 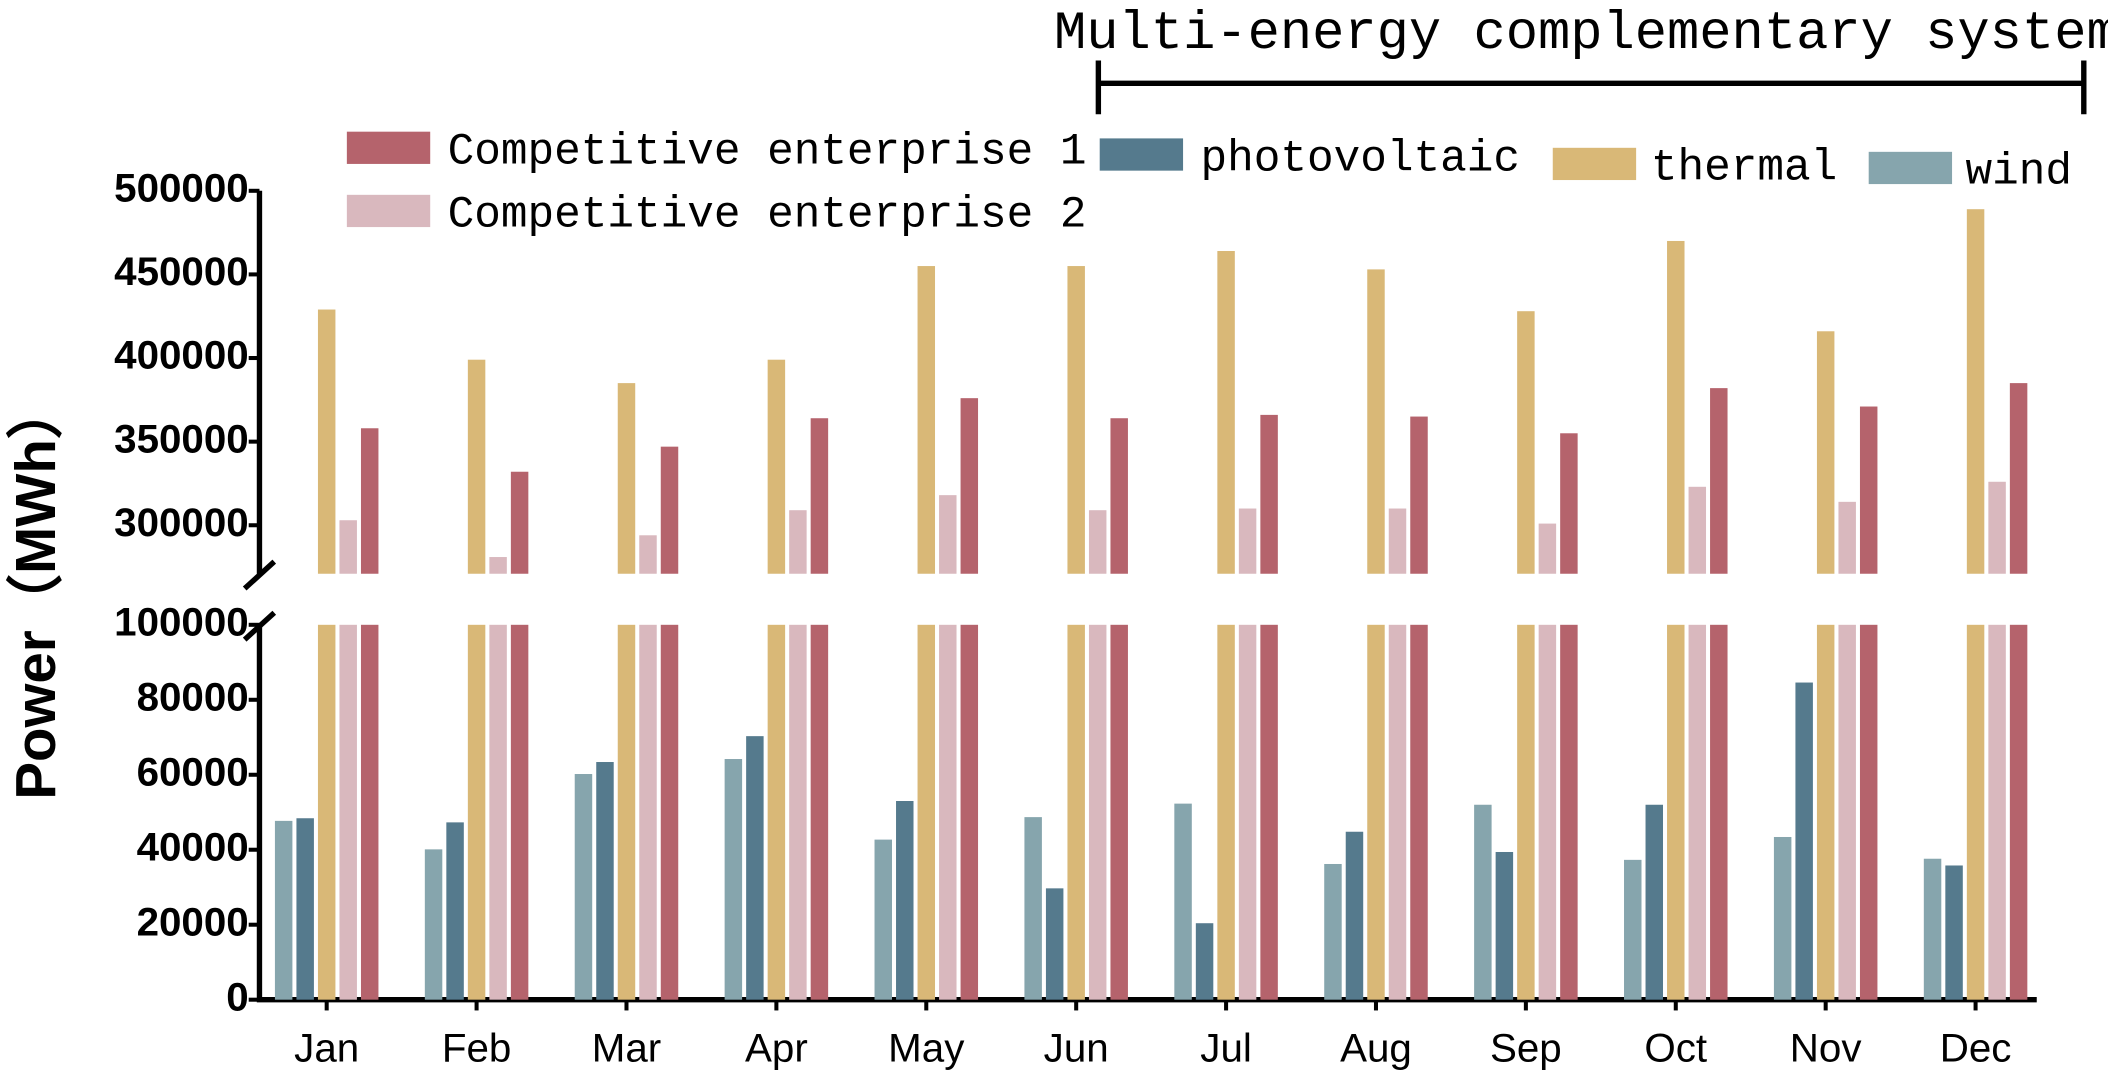 What do you see at coordinates (1581, 34) in the screenshot?
I see `annotation: Multi-energy complementary system` at bounding box center [1581, 34].